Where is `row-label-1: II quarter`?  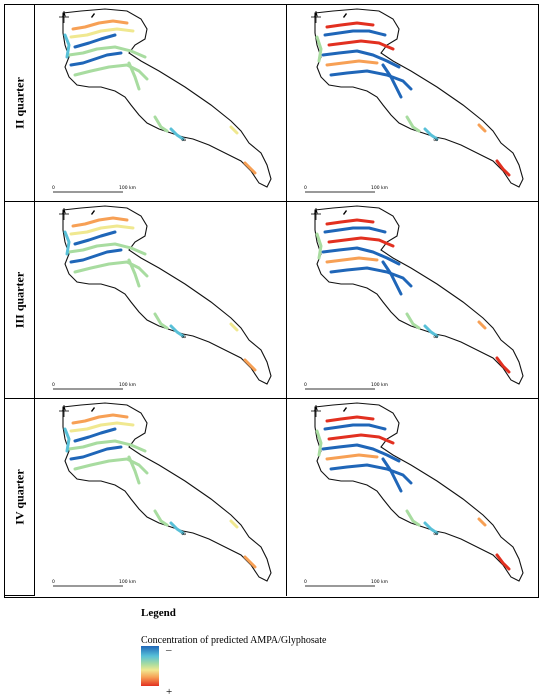
row-label-1: II quarter is located at coordinates (20, 103).